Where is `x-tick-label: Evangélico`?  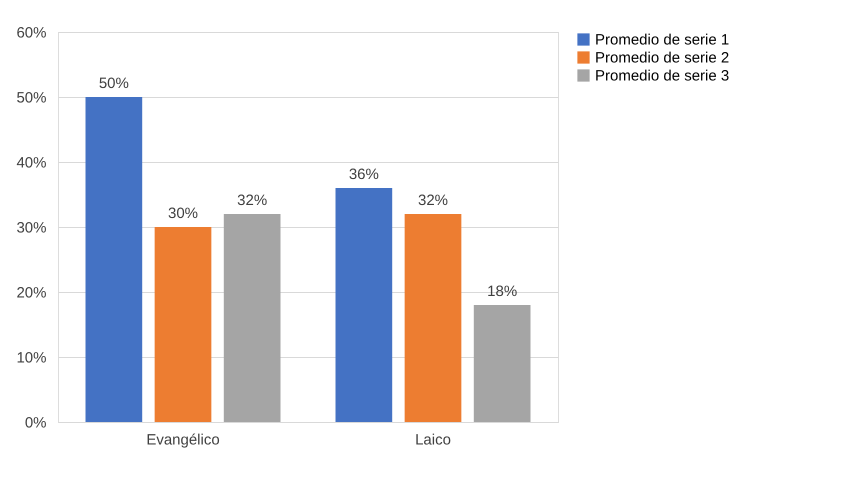
x-tick-label: Evangélico is located at coordinates (183, 440).